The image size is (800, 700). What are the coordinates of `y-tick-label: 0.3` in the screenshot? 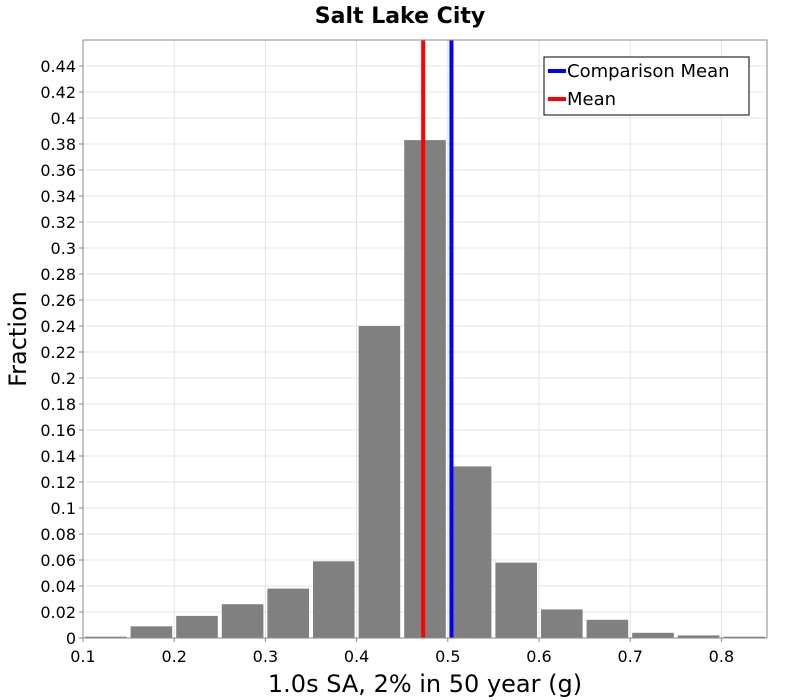 It's located at (63, 248).